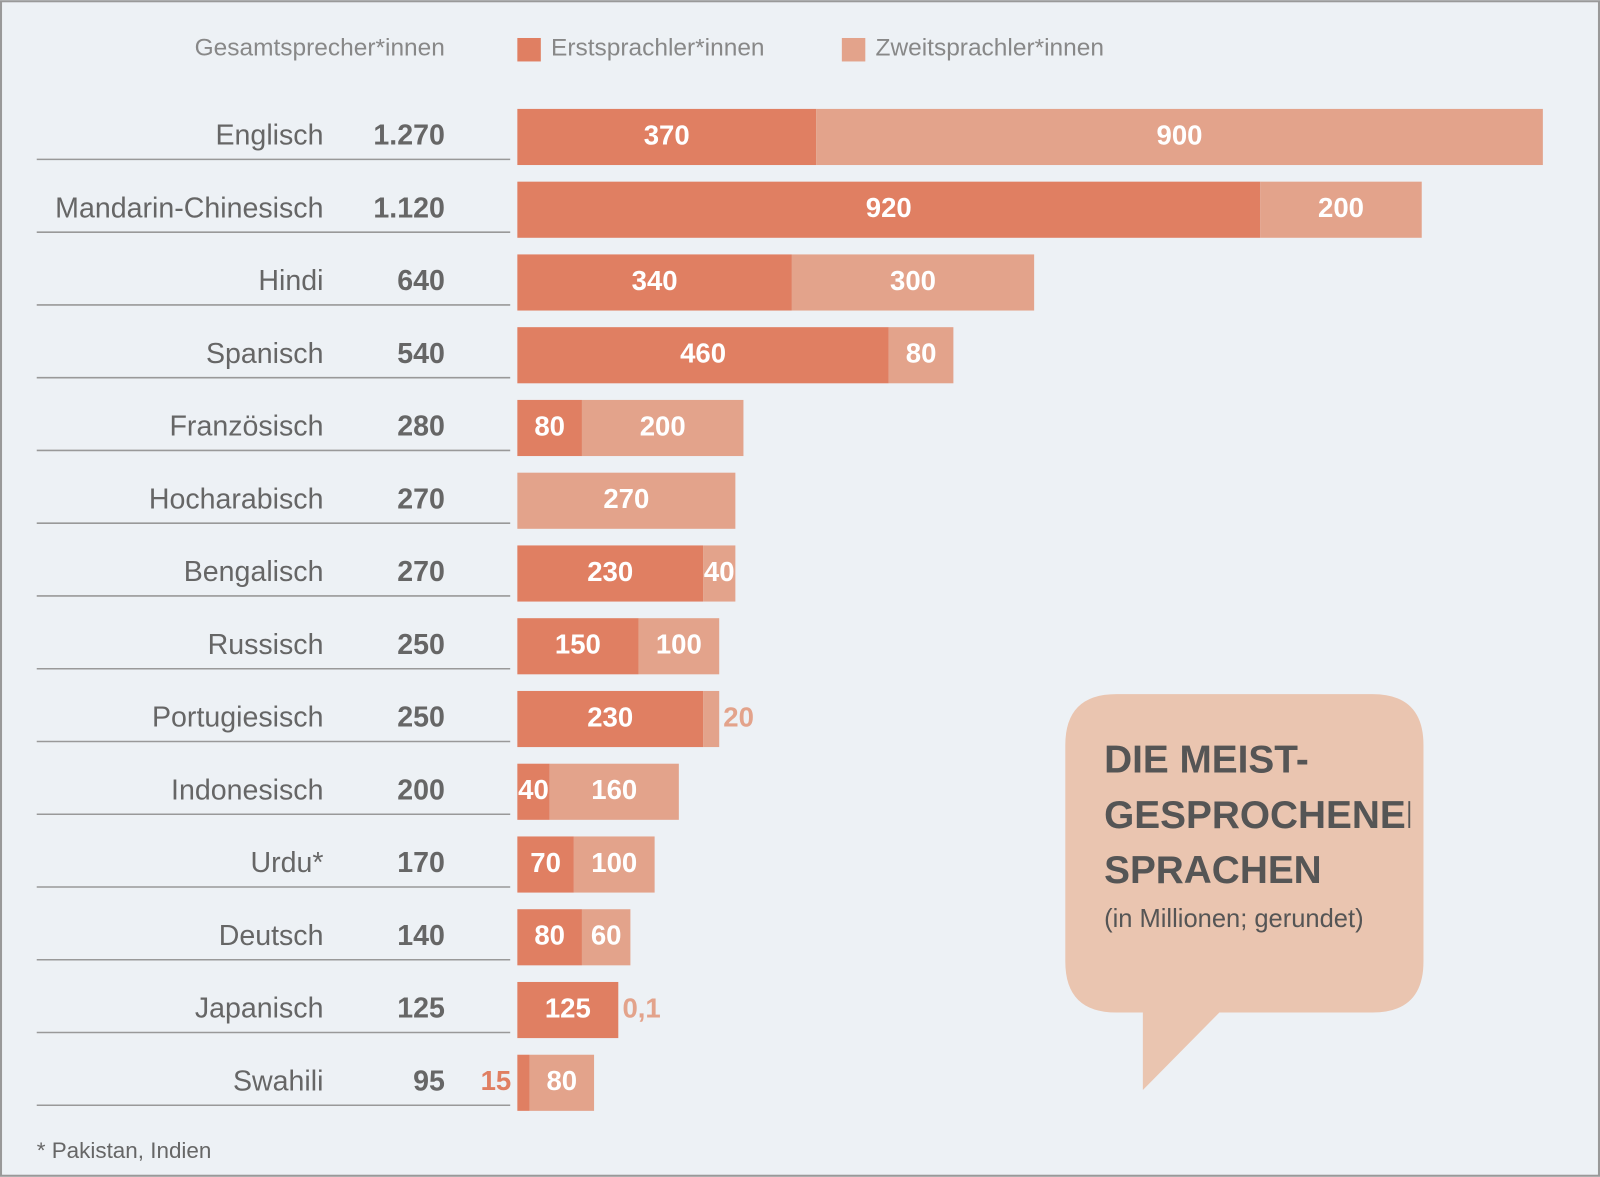 The height and width of the screenshot is (1177, 1600). I want to click on total-label: 280, so click(421, 427).